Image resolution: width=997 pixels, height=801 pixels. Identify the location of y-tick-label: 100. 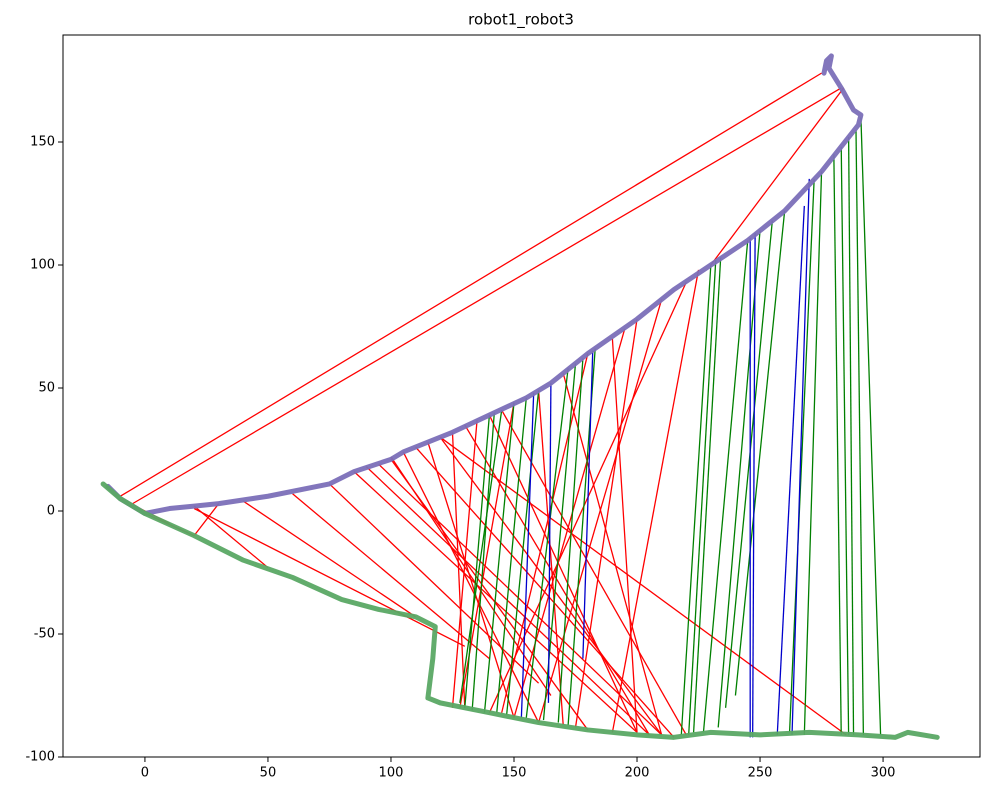
(42, 265).